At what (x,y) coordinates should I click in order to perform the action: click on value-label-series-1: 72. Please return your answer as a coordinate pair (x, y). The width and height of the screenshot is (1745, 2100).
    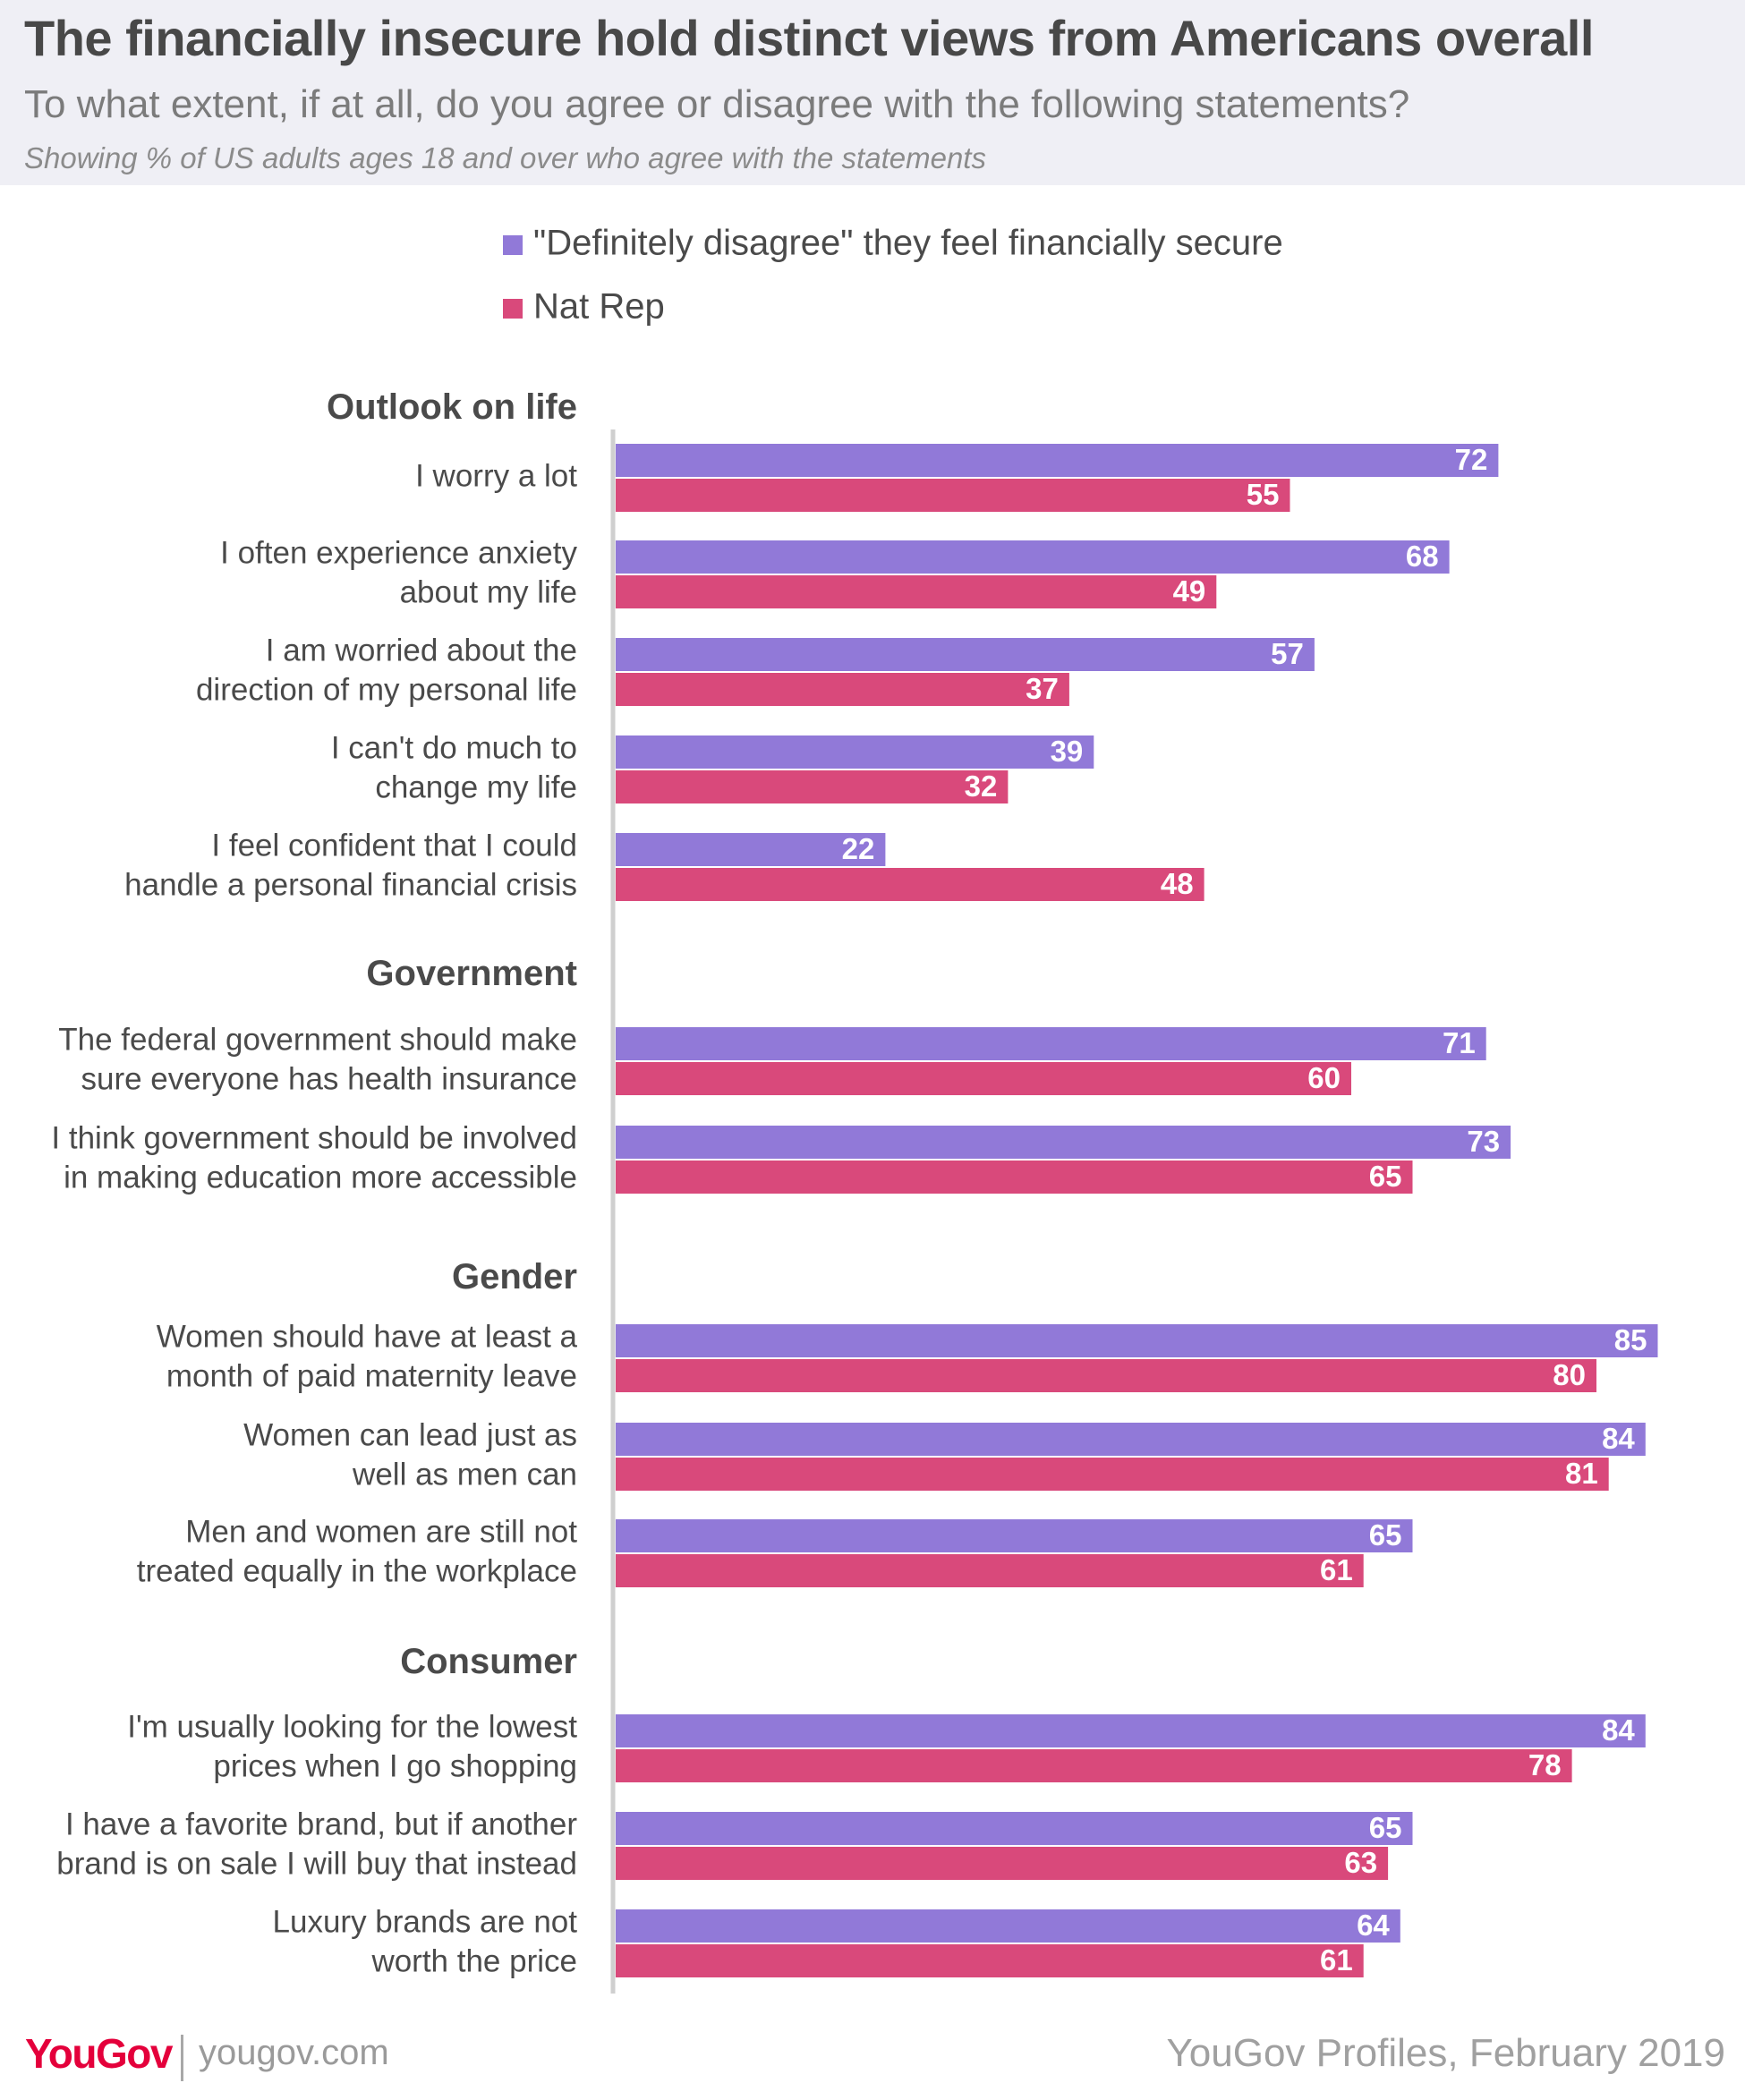
    Looking at the image, I should click on (1472, 459).